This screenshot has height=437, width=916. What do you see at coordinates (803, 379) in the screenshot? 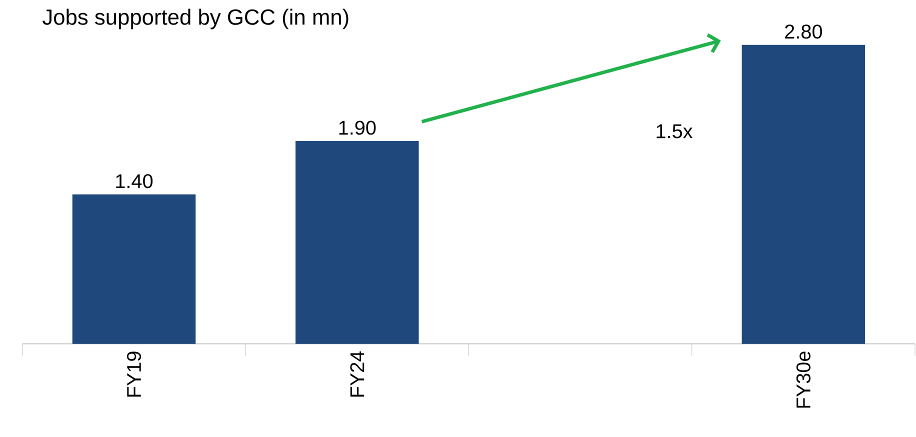
I see `x-tick-label: FY30e` at bounding box center [803, 379].